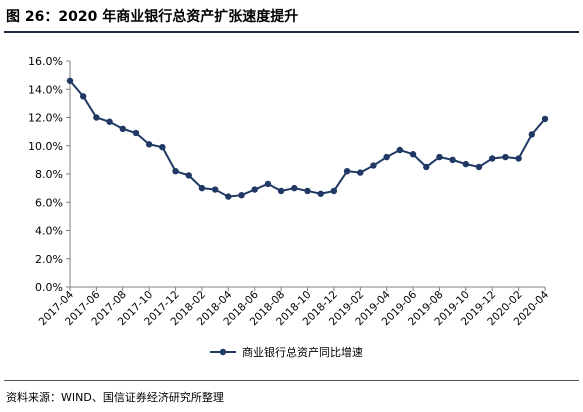 The image size is (583, 412). What do you see at coordinates (49, 202) in the screenshot?
I see `y-tick-label: 6.0%` at bounding box center [49, 202].